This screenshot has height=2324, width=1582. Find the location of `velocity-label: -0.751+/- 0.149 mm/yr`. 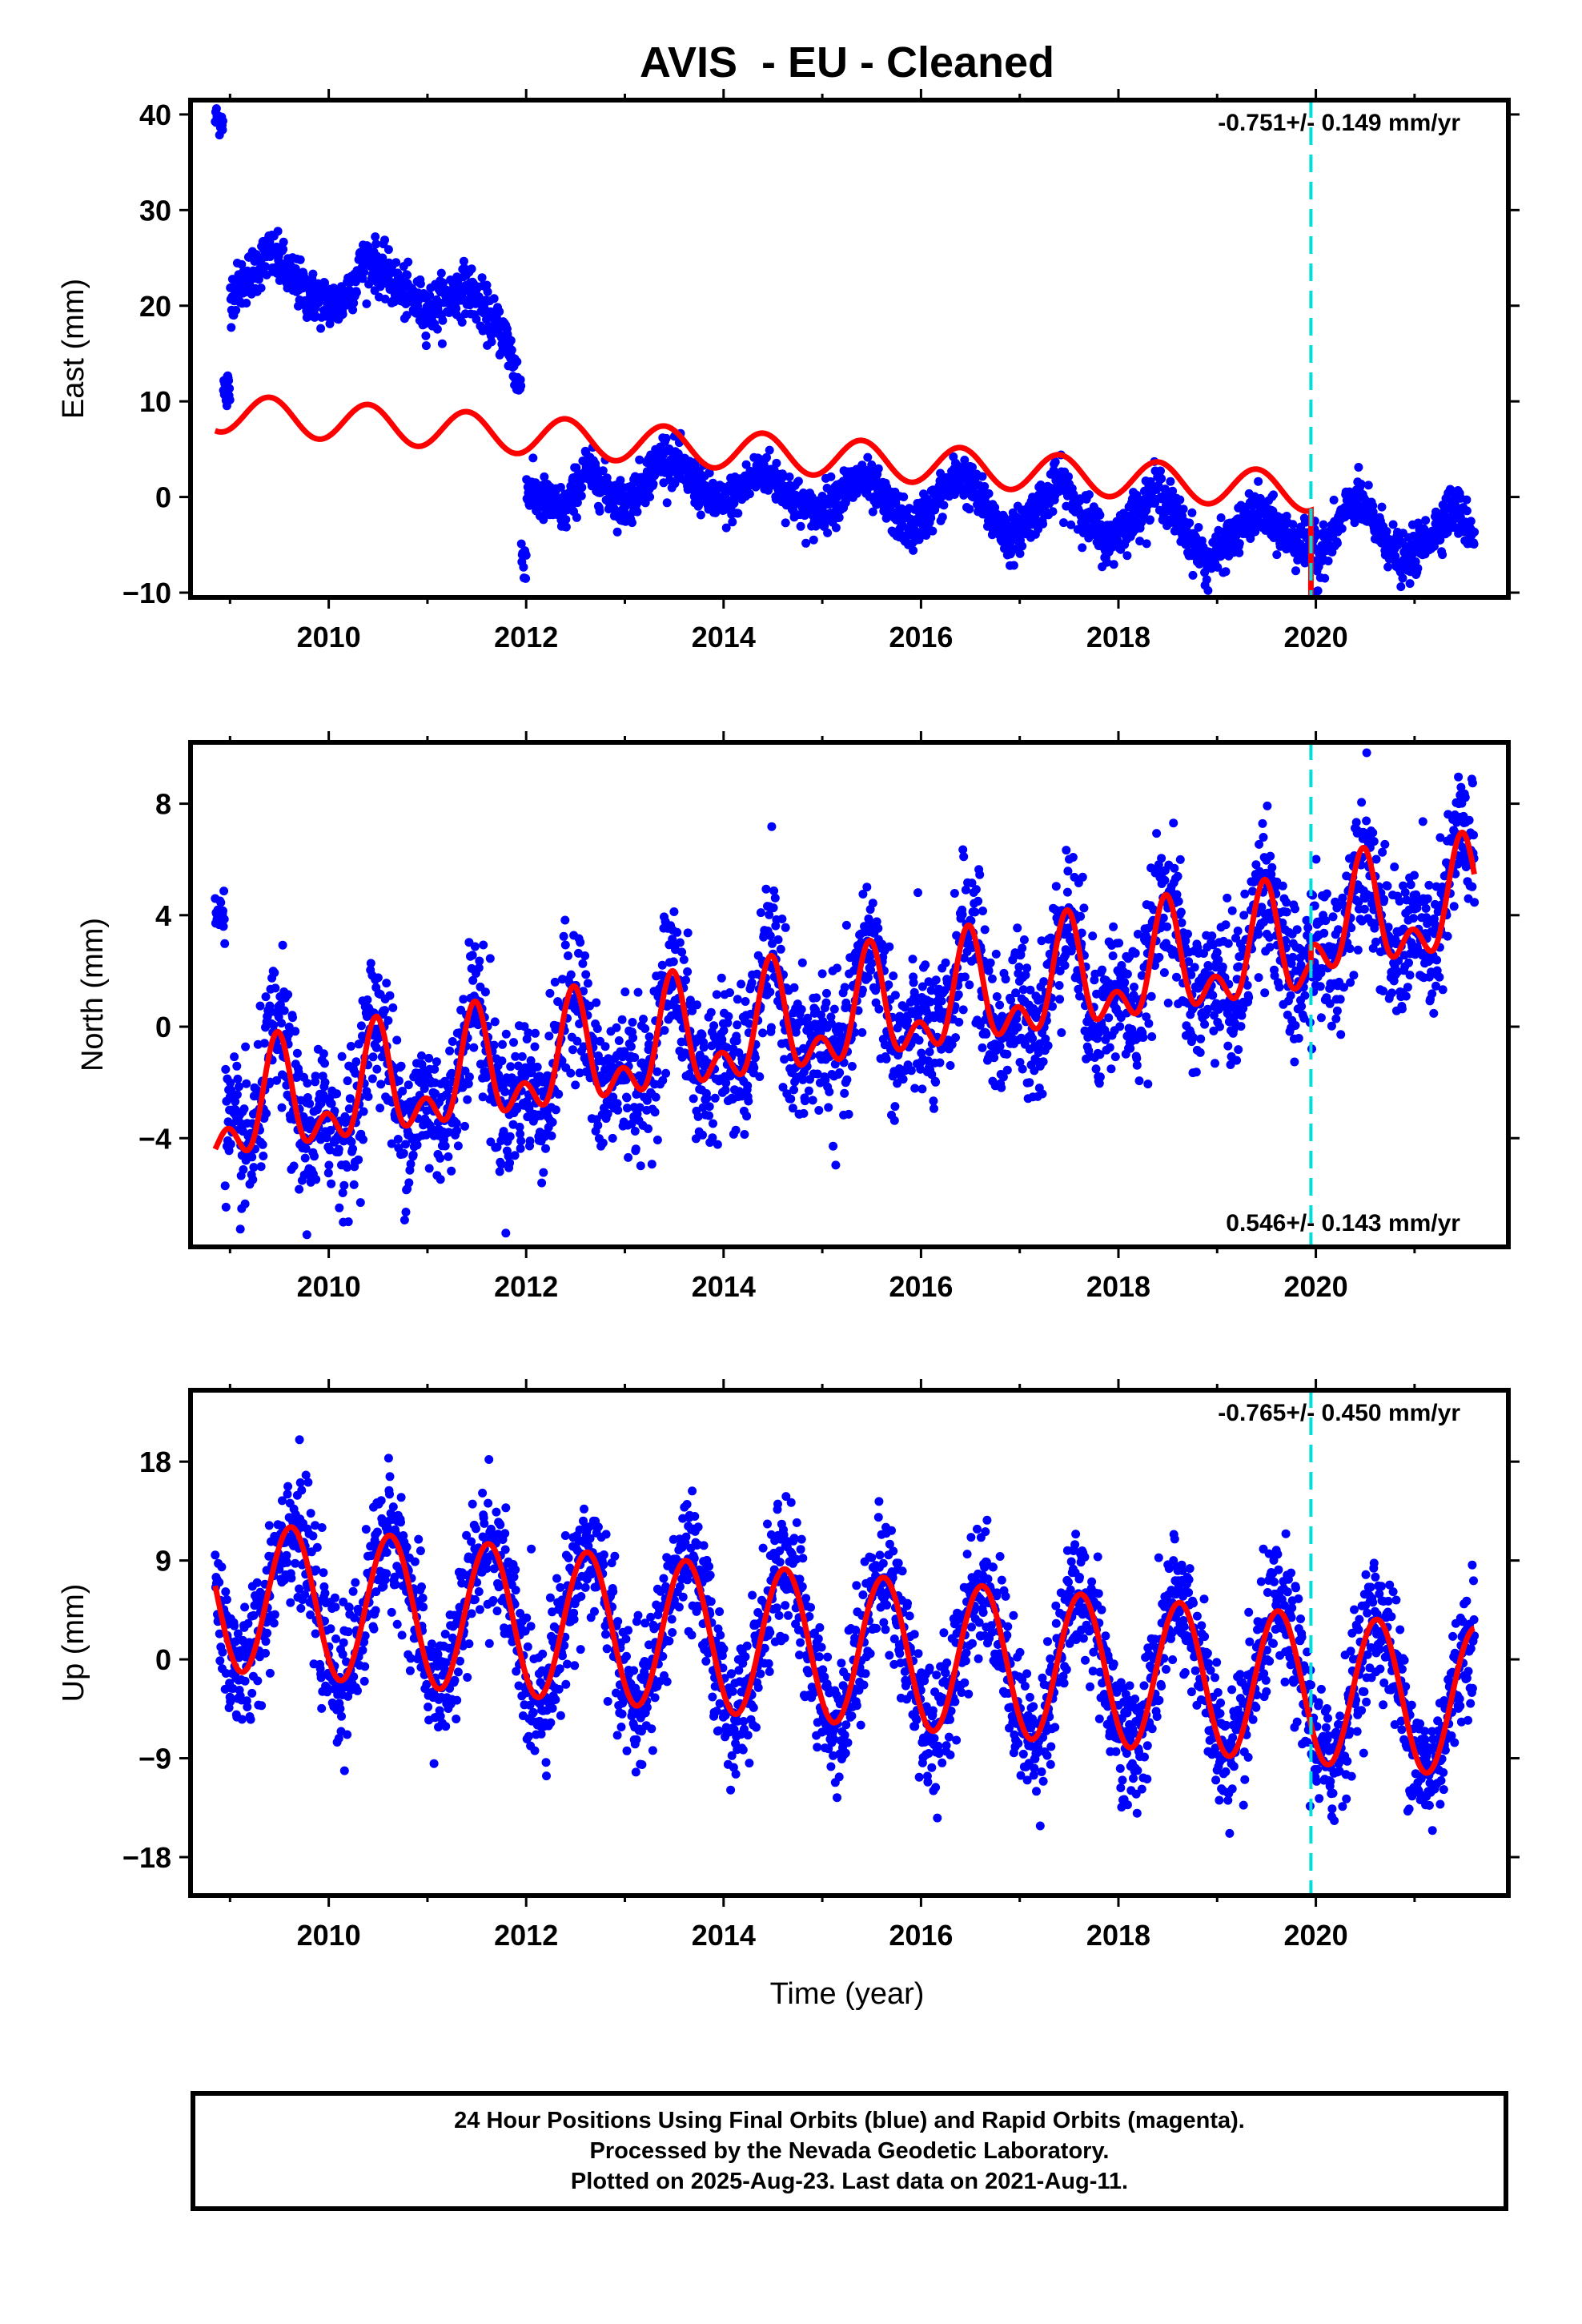

velocity-label: -0.751+/- 0.149 mm/yr is located at coordinates (1339, 123).